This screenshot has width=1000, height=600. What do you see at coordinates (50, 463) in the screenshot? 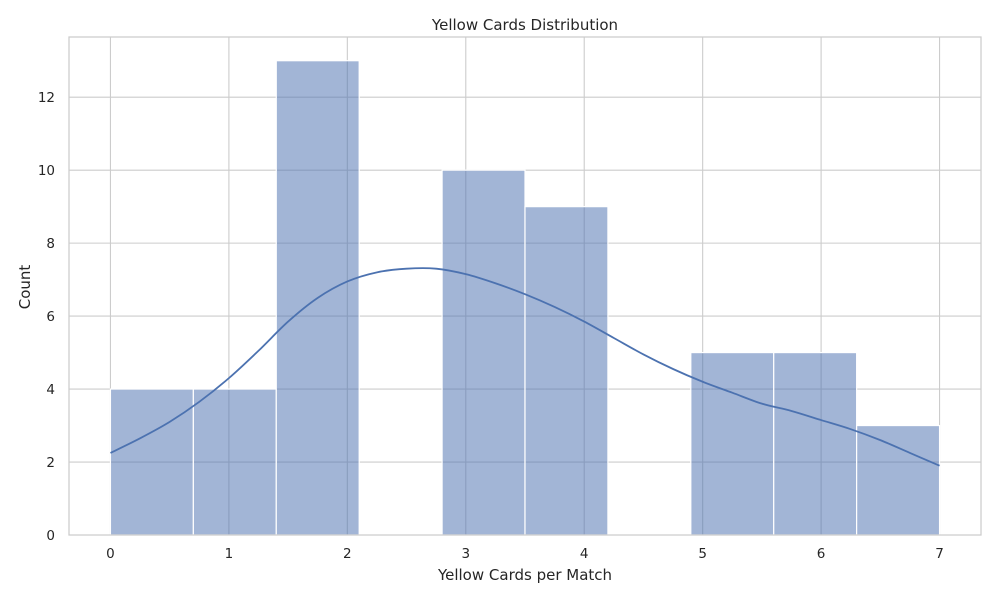
I see `y-tick-label: 2` at bounding box center [50, 463].